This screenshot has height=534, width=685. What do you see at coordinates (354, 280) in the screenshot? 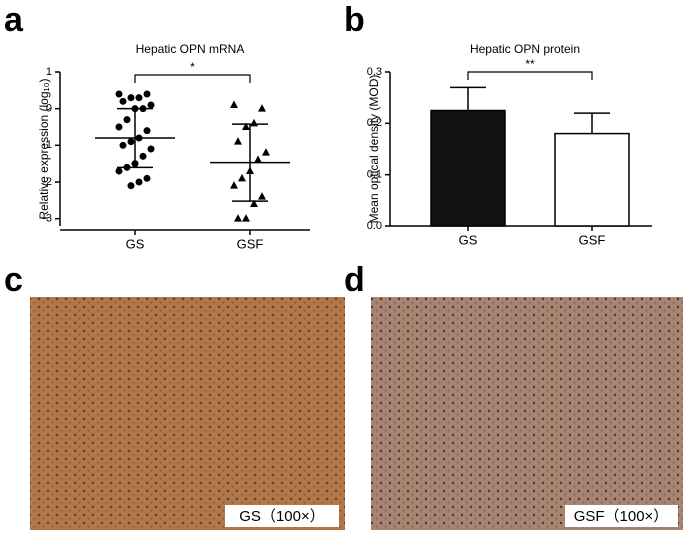
I see `panel-letter: d` at bounding box center [354, 280].